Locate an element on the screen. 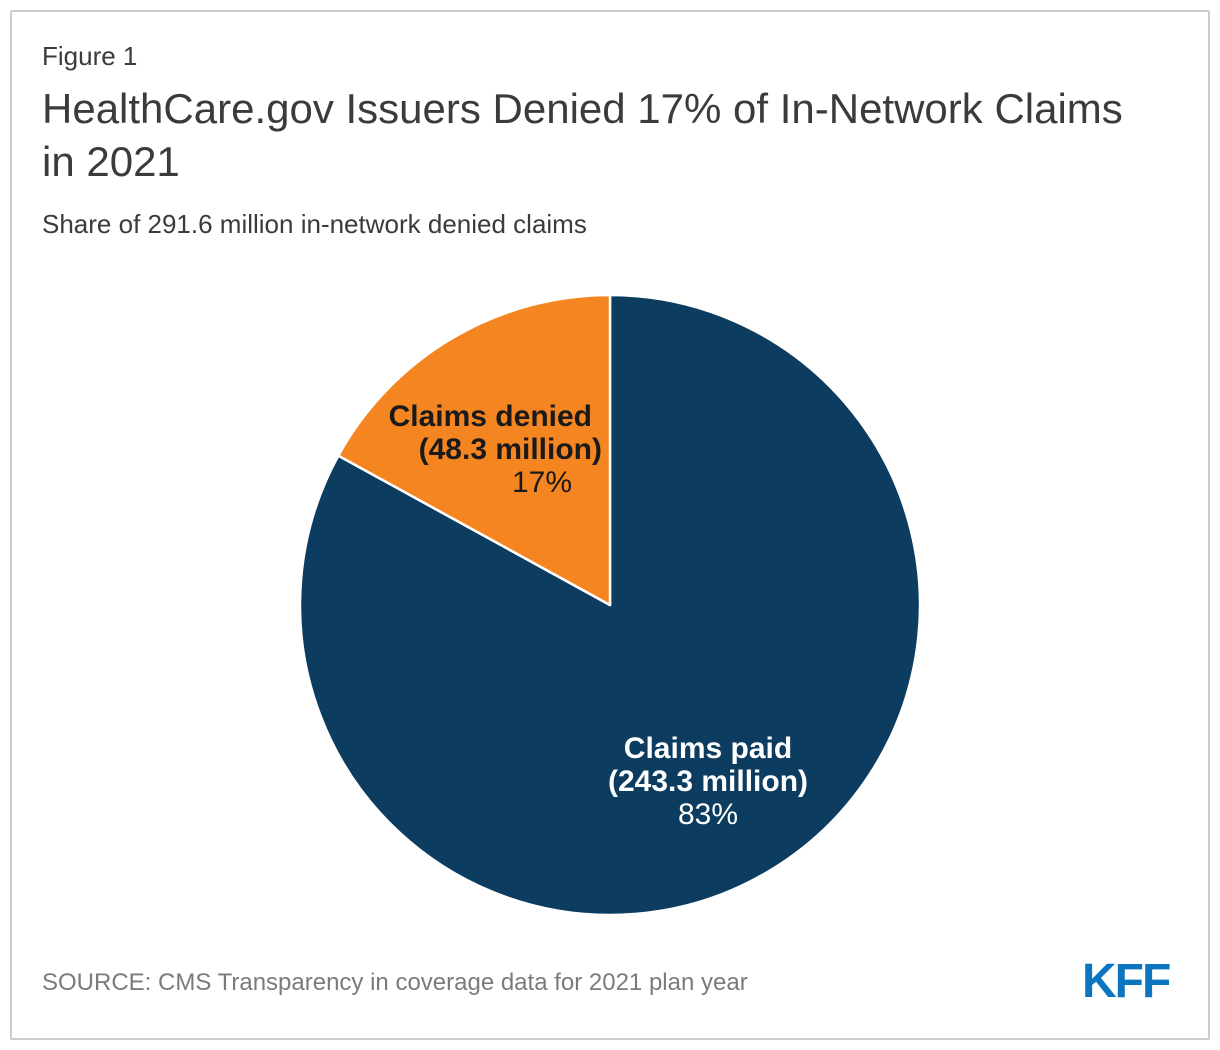  claims-paid-detail: (243.3 million) is located at coordinates (708, 781).